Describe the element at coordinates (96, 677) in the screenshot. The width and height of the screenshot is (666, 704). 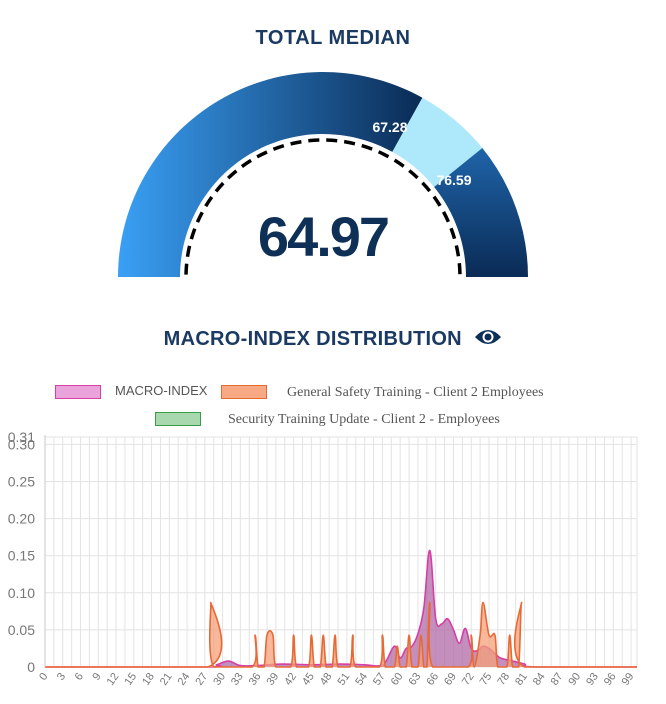
I see `x-tick-label: 9` at that location.